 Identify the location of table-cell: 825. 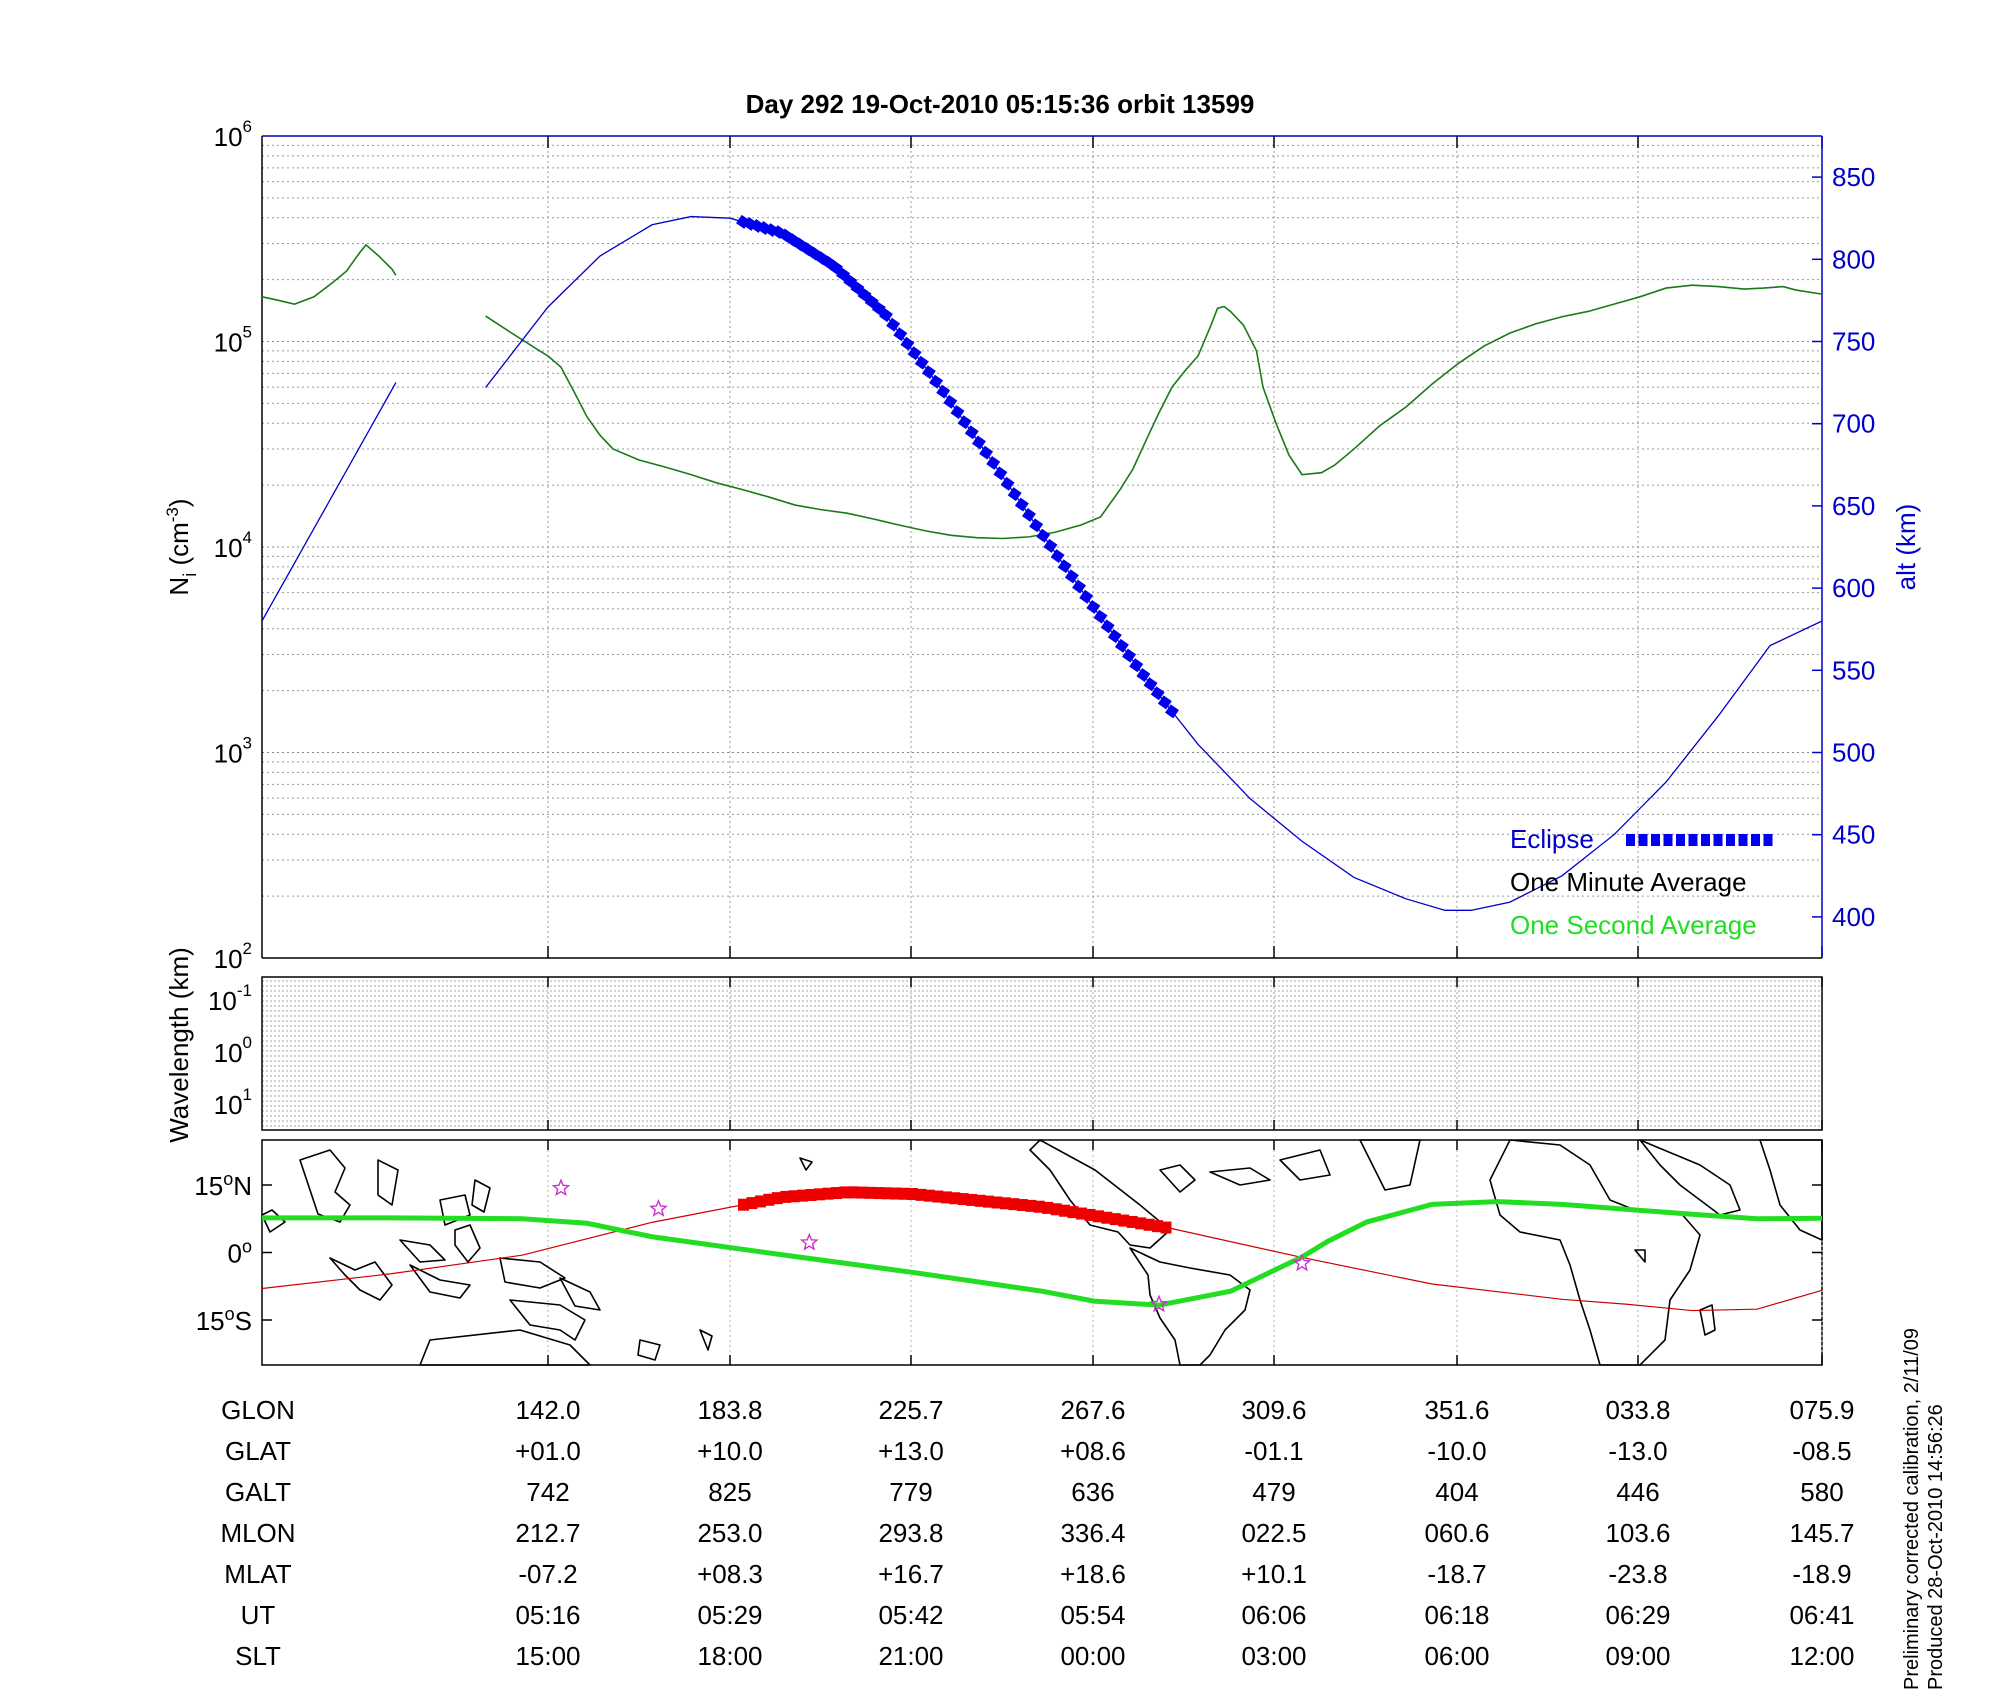
(729, 1492).